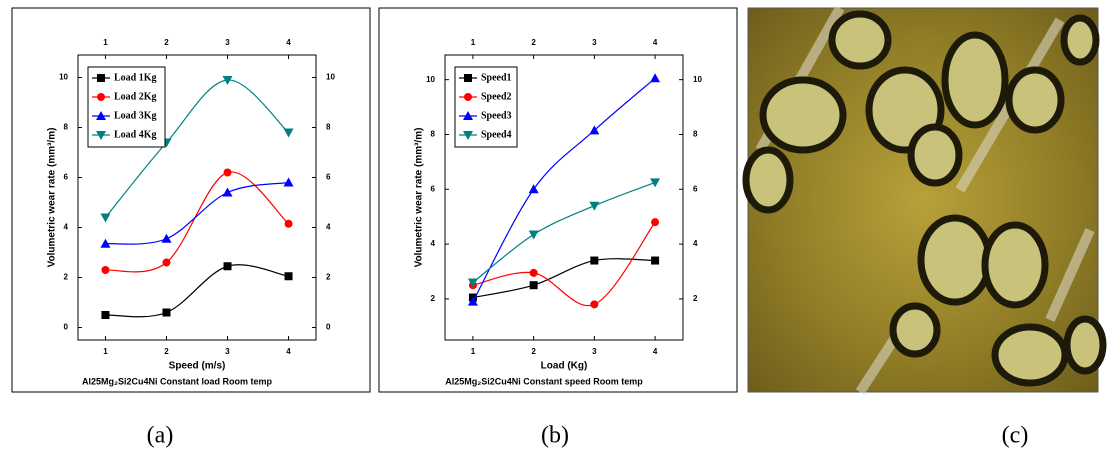 Image resolution: width=1110 pixels, height=453 pixels. What do you see at coordinates (496, 77) in the screenshot?
I see `legend-label: Speed1` at bounding box center [496, 77].